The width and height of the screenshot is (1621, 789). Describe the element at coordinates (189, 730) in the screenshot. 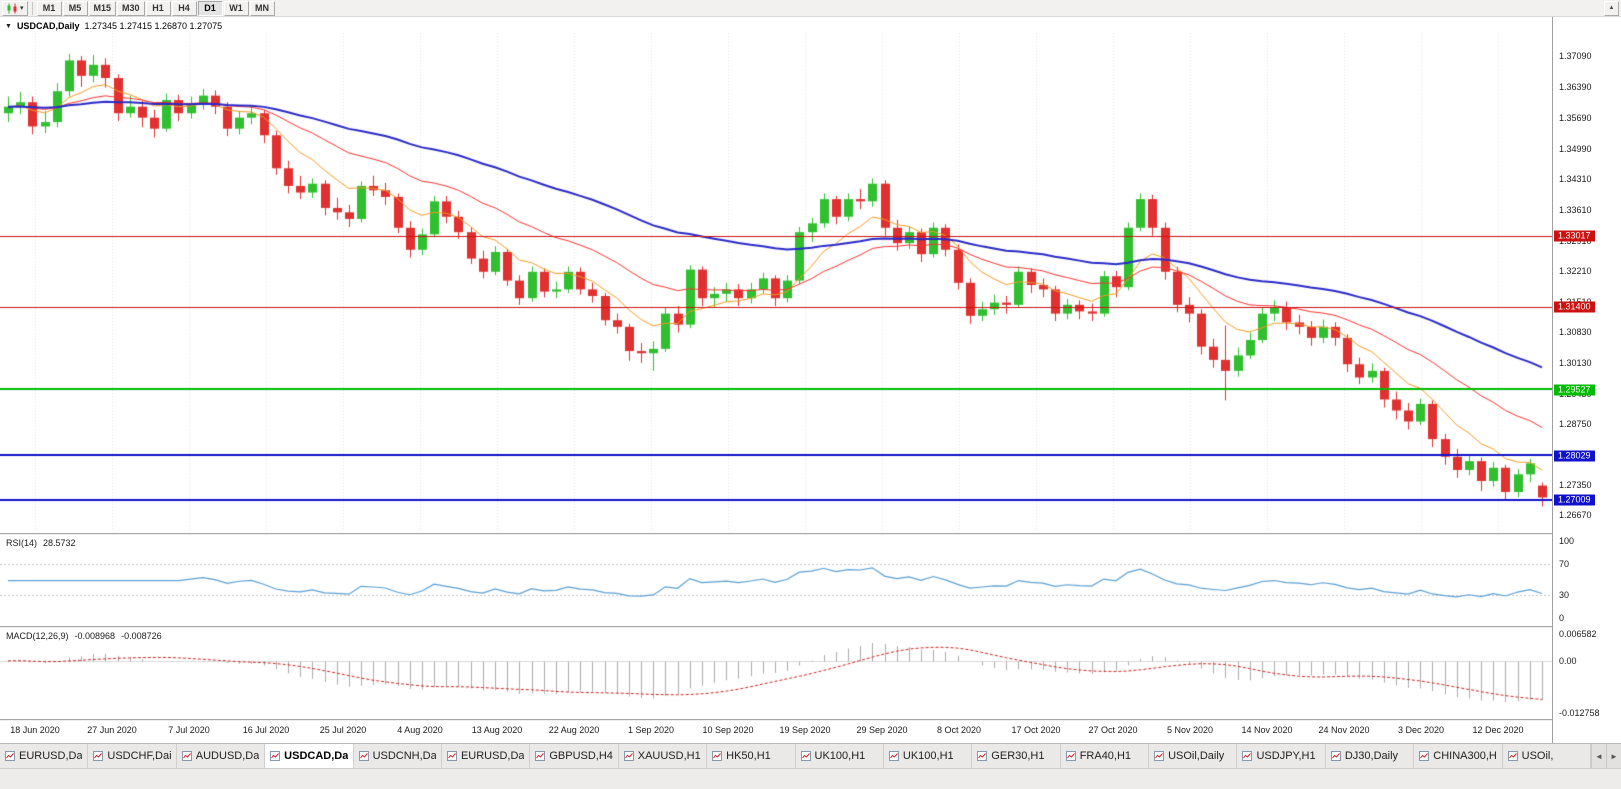

I see `time-axis-label: 7 Jul 2020` at that location.